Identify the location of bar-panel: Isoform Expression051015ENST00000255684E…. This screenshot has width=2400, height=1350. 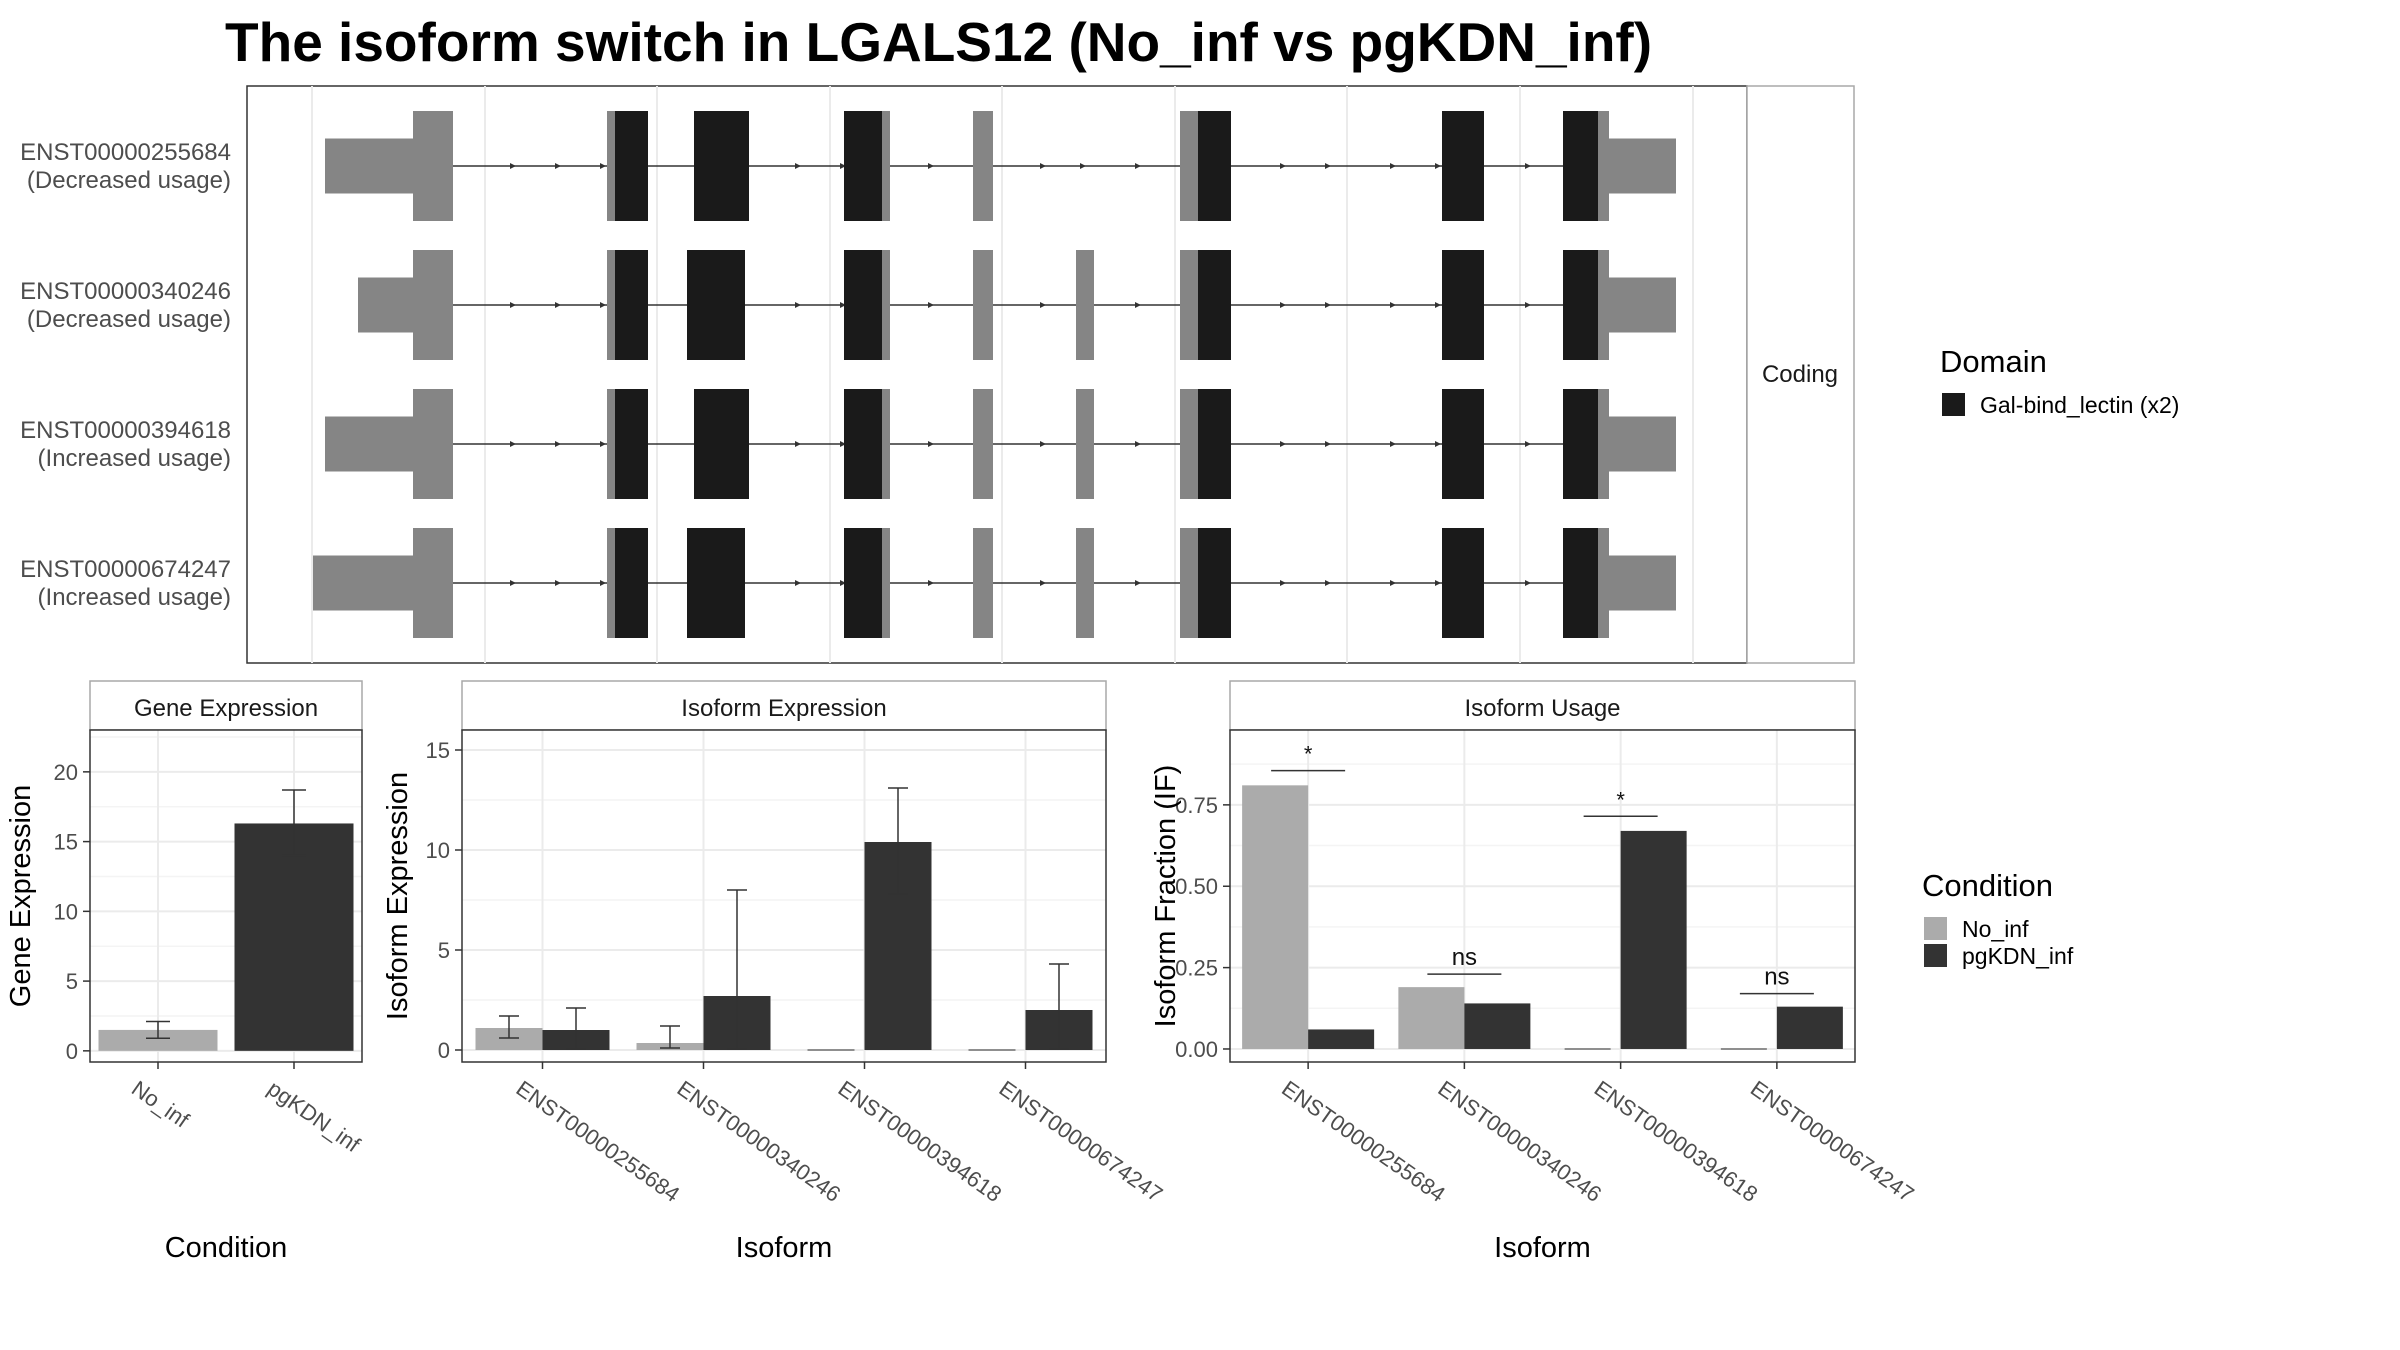
(774, 972).